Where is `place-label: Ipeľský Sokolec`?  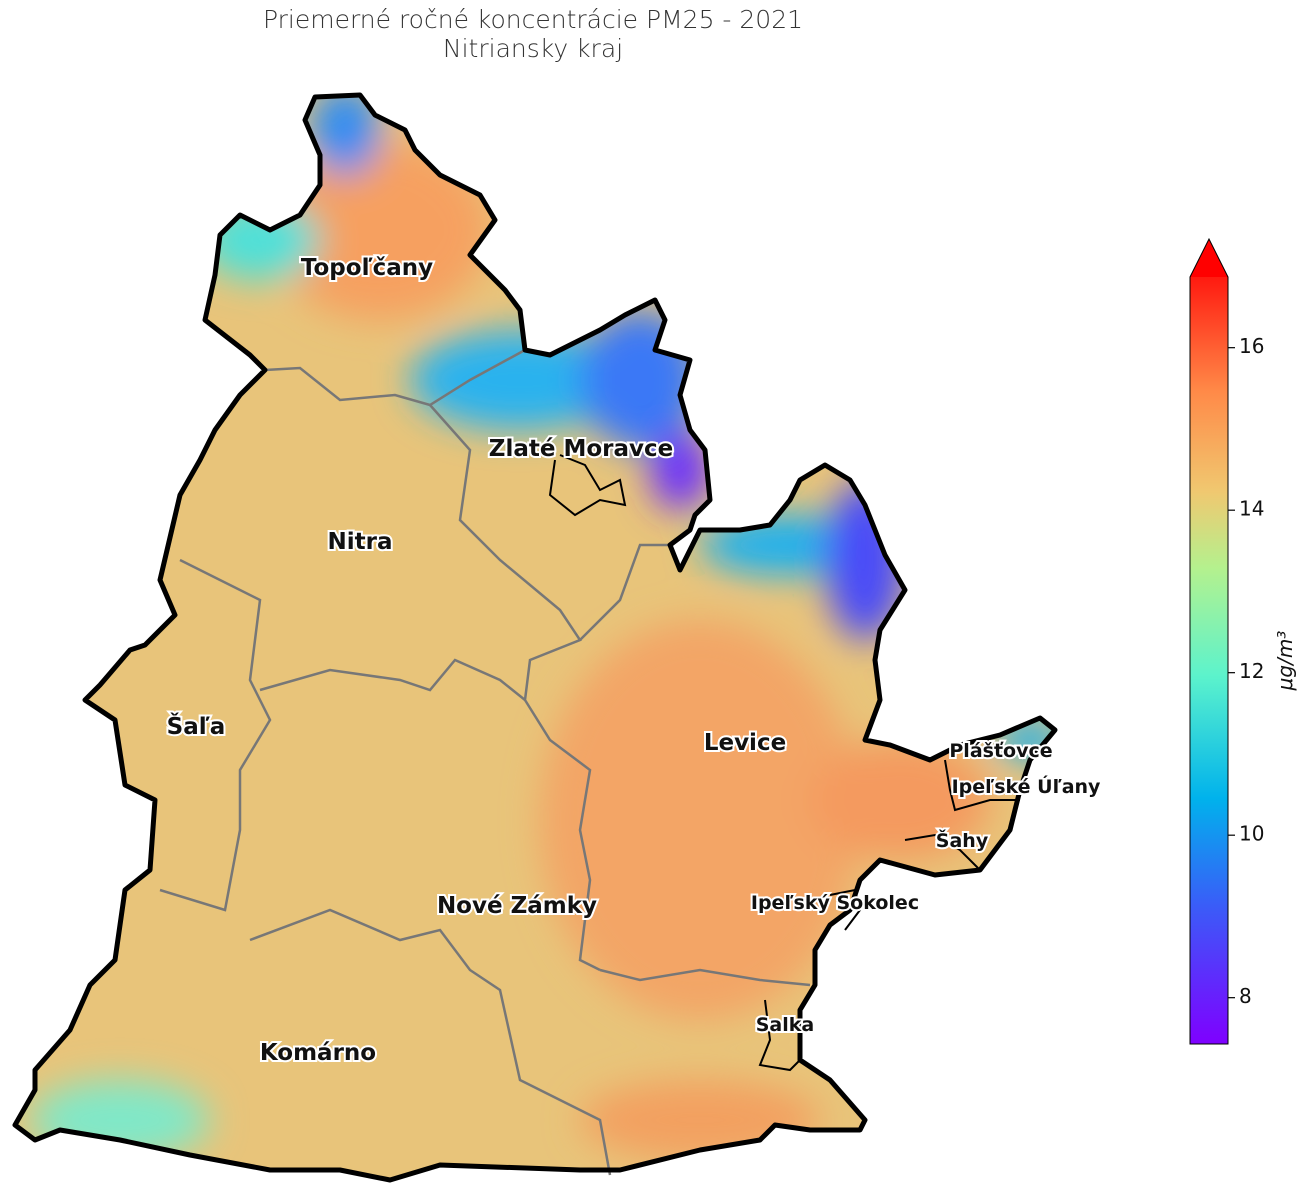 place-label: Ipeľský Sokolec is located at coordinates (835, 903).